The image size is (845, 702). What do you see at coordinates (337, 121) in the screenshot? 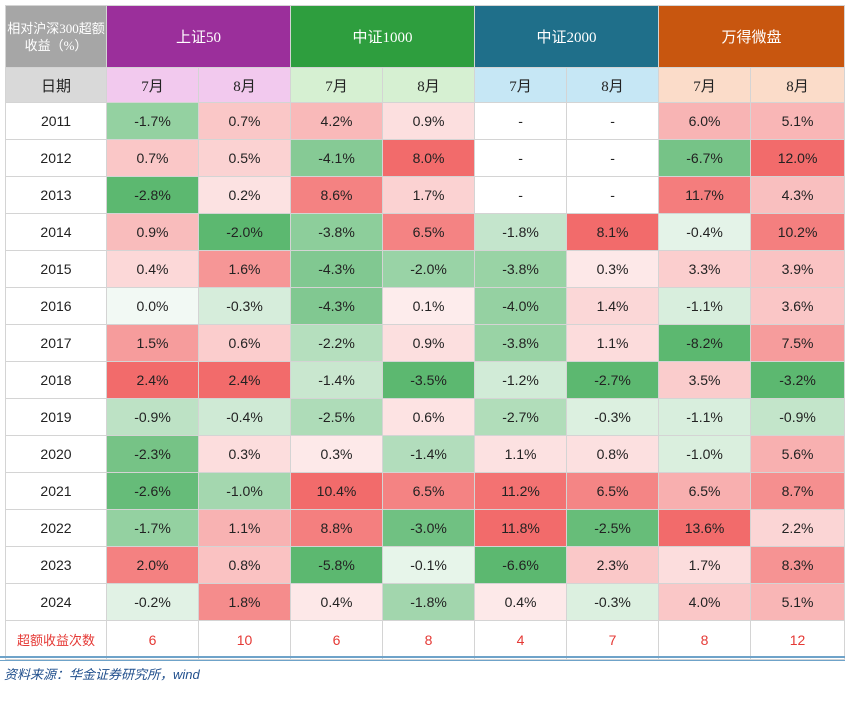
I see `value-cell: 4.2%` at bounding box center [337, 121].